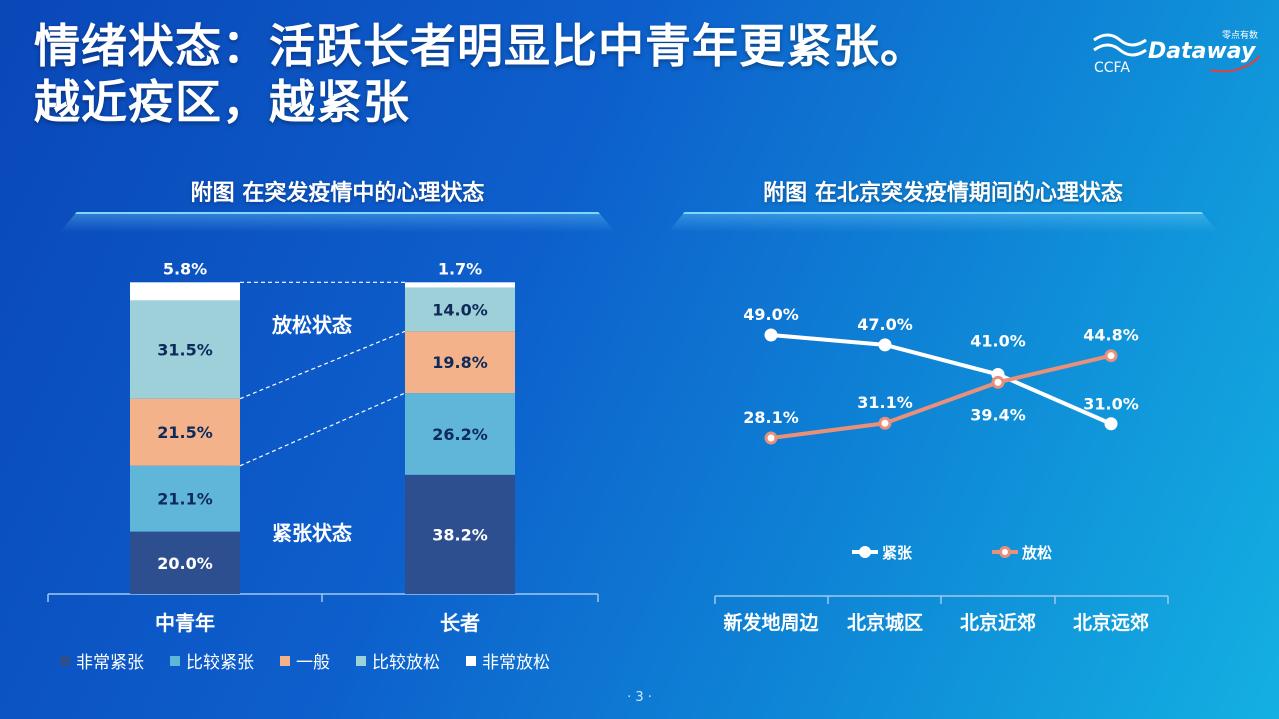 Image resolution: width=1279 pixels, height=719 pixels. Describe the element at coordinates (1036, 553) in the screenshot. I see `legend-label: 放松` at that location.